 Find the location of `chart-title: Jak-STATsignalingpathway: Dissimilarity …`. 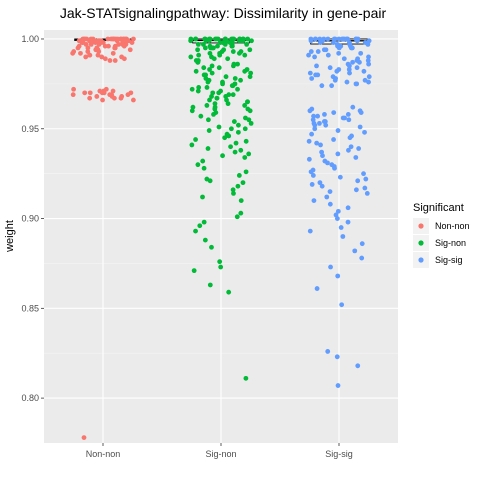

chart-title: Jak-STATsignalingpathway: Dissimilarity … is located at coordinates (223, 13).